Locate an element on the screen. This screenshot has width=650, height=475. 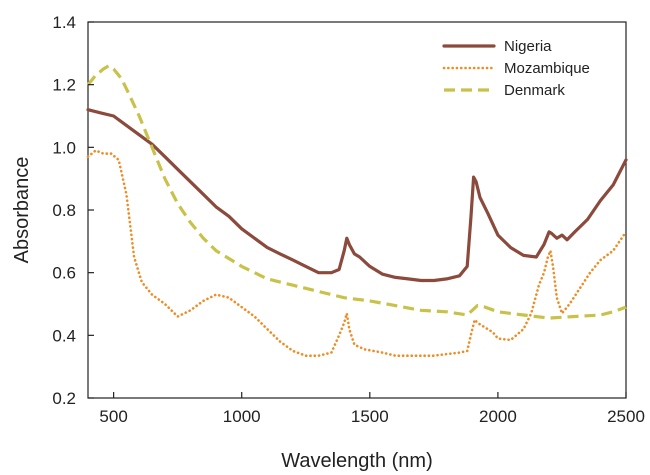
legend-label-nigeria: Nigeria is located at coordinates (528, 46).